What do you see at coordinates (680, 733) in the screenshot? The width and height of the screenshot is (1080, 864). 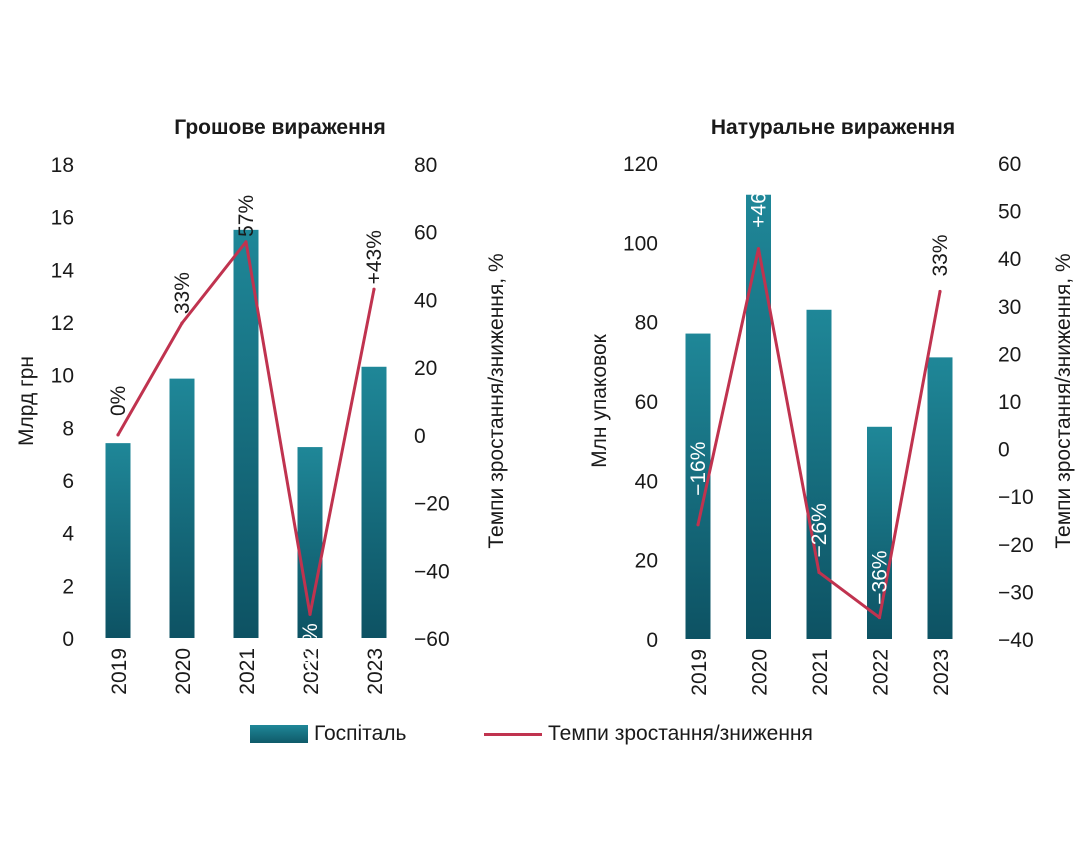 I see `legend-label-line: Темпи зростання/зниження` at bounding box center [680, 733].